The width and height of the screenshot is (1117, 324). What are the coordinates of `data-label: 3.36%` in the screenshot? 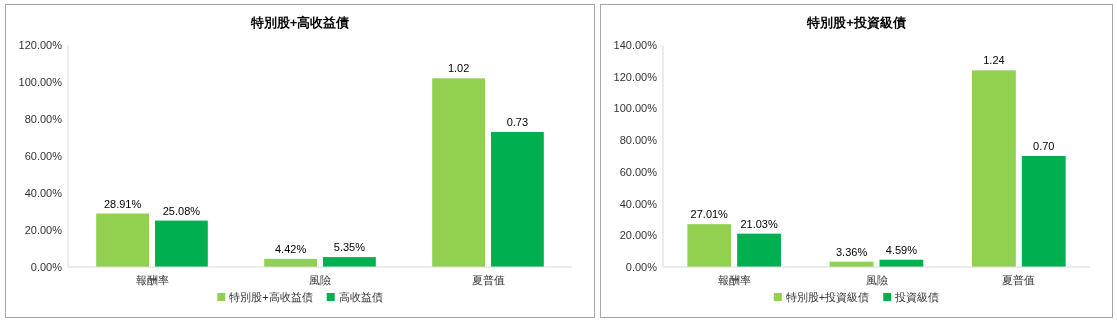 It's located at (851, 251).